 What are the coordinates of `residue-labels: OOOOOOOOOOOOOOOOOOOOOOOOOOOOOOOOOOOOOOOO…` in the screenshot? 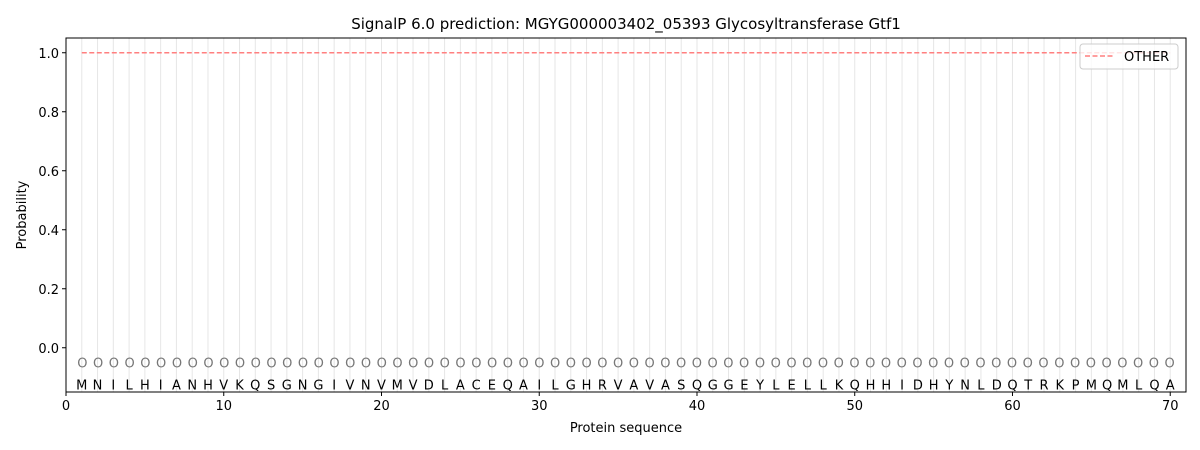 It's located at (625, 375).